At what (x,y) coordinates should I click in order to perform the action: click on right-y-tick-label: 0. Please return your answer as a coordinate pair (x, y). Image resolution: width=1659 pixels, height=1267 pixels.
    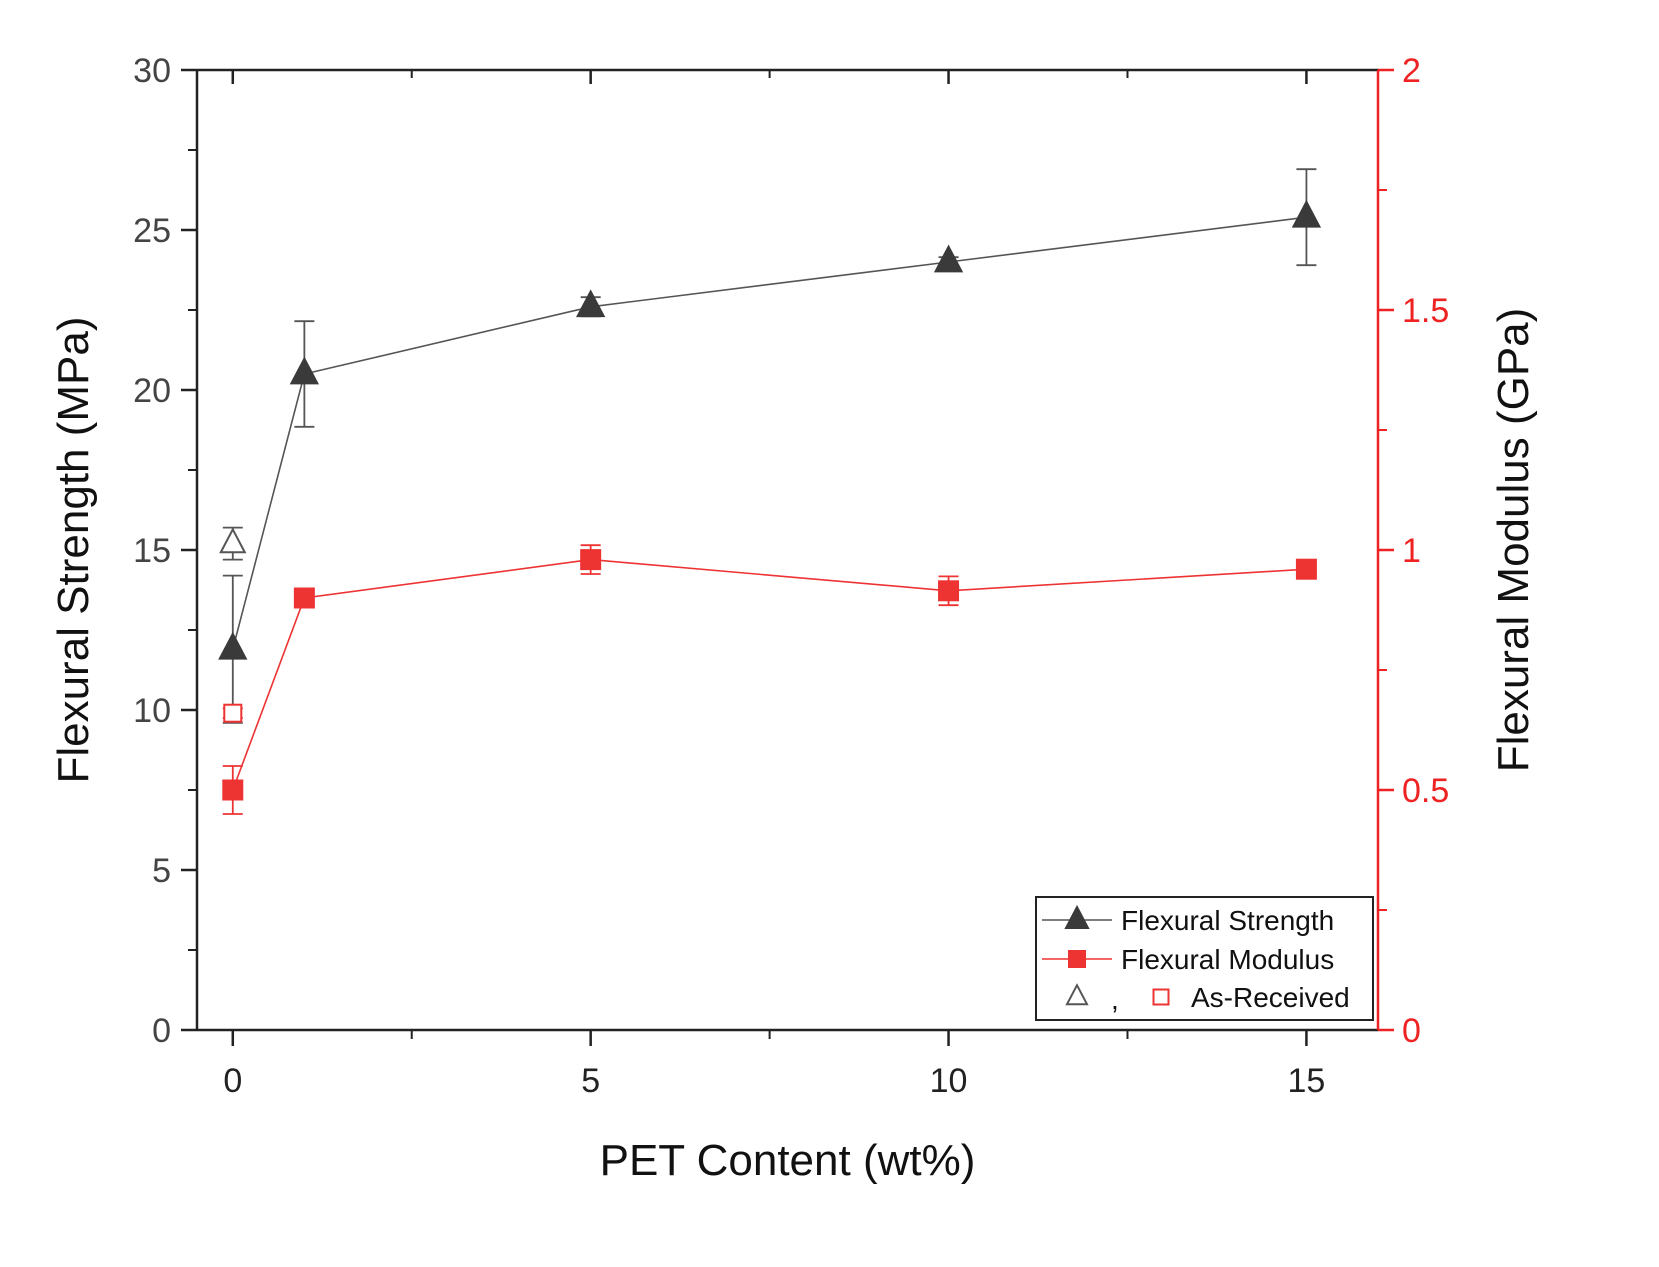
    Looking at the image, I should click on (1411, 1031).